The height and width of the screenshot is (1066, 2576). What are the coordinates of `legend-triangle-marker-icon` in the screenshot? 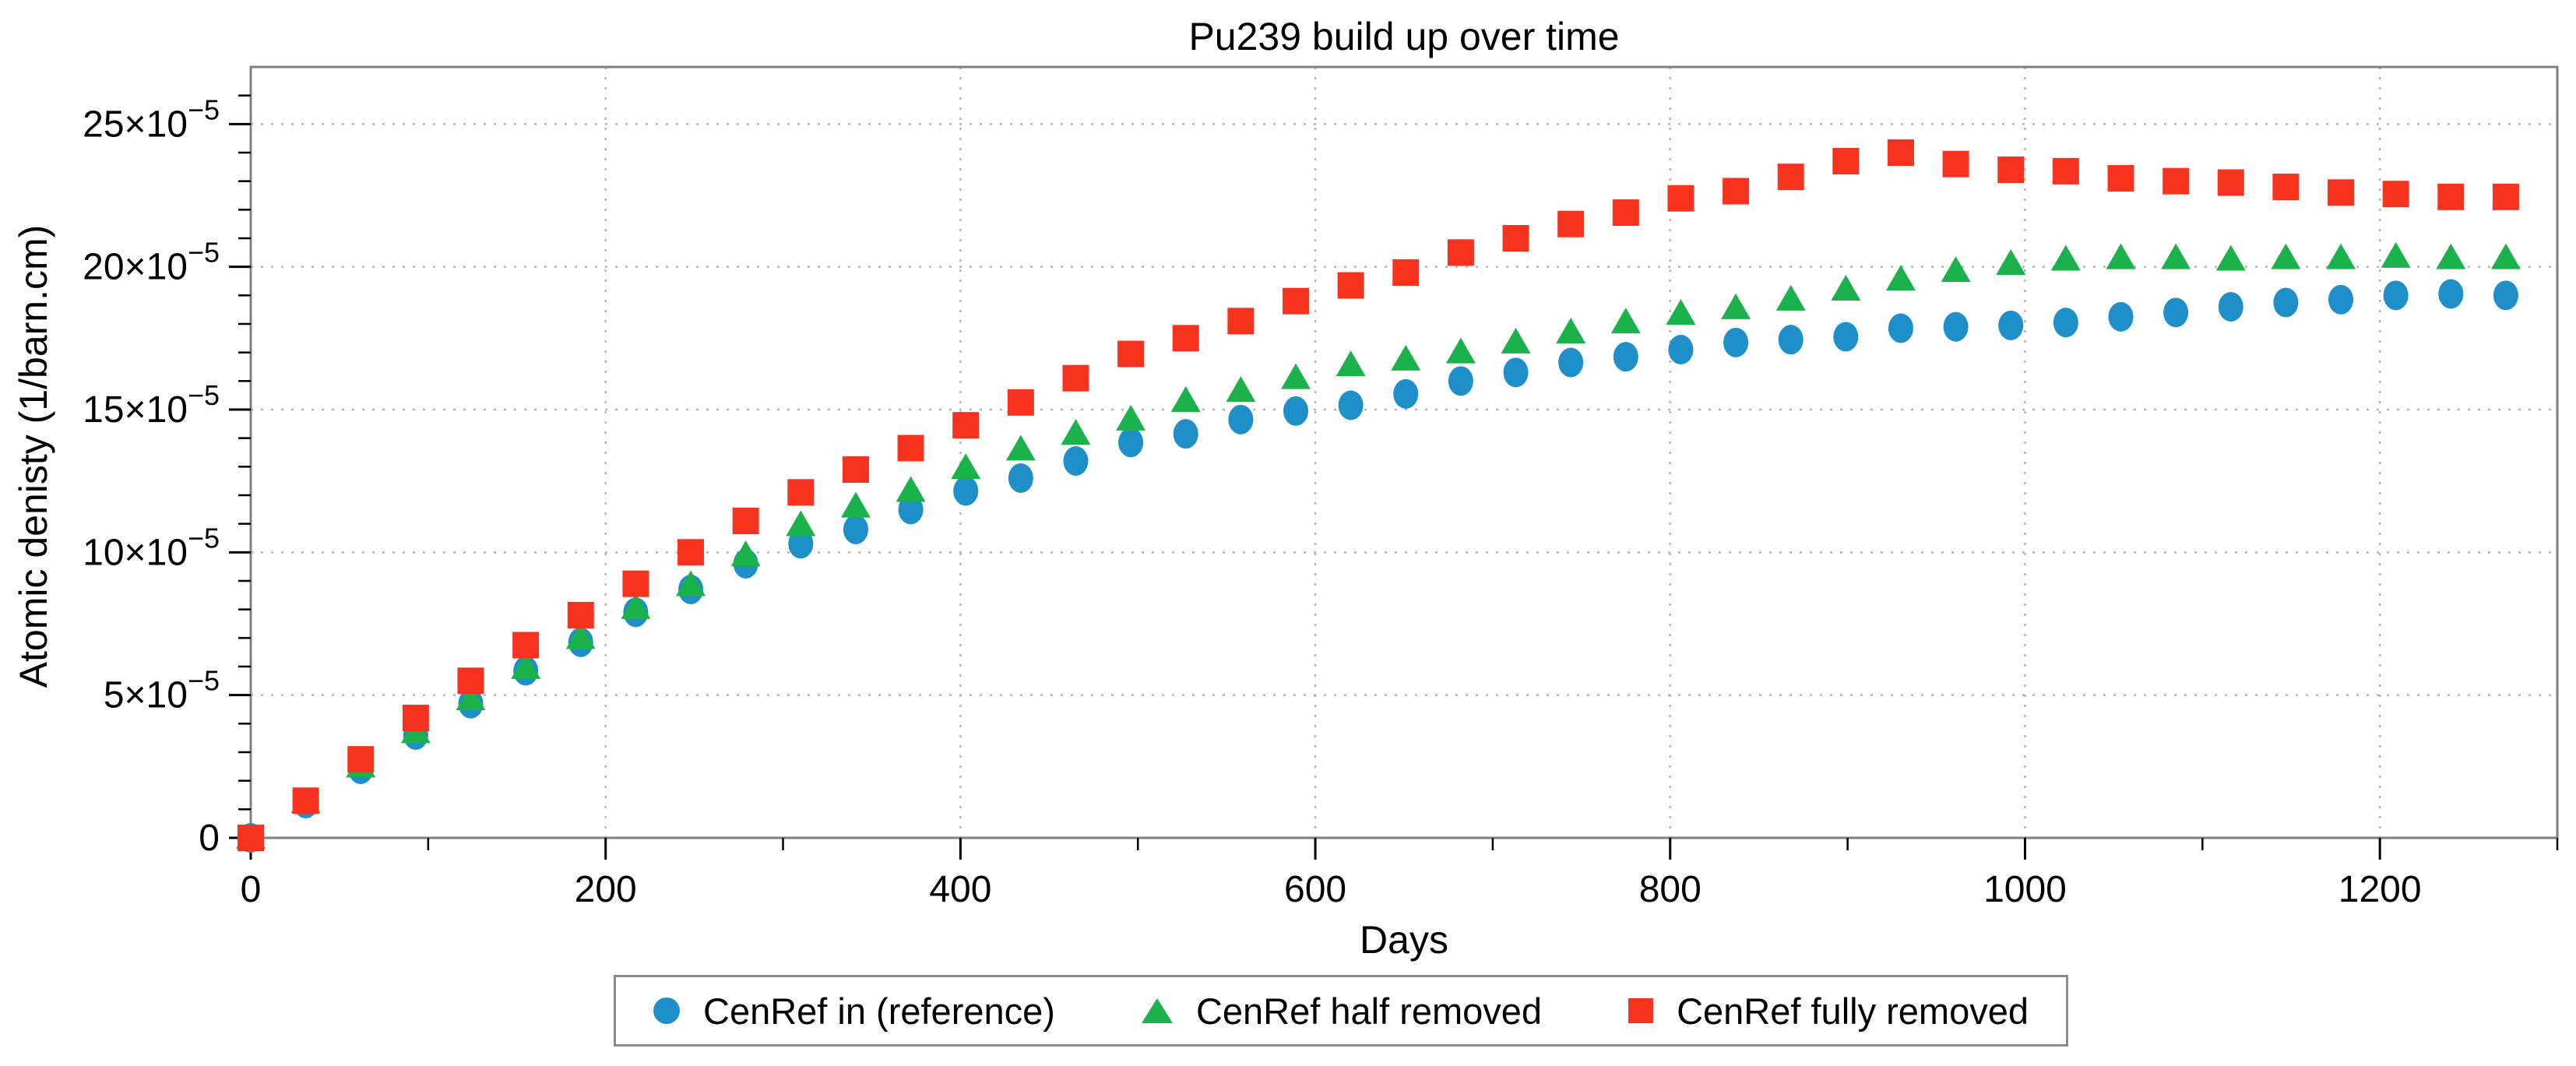 It's located at (1157, 1010).